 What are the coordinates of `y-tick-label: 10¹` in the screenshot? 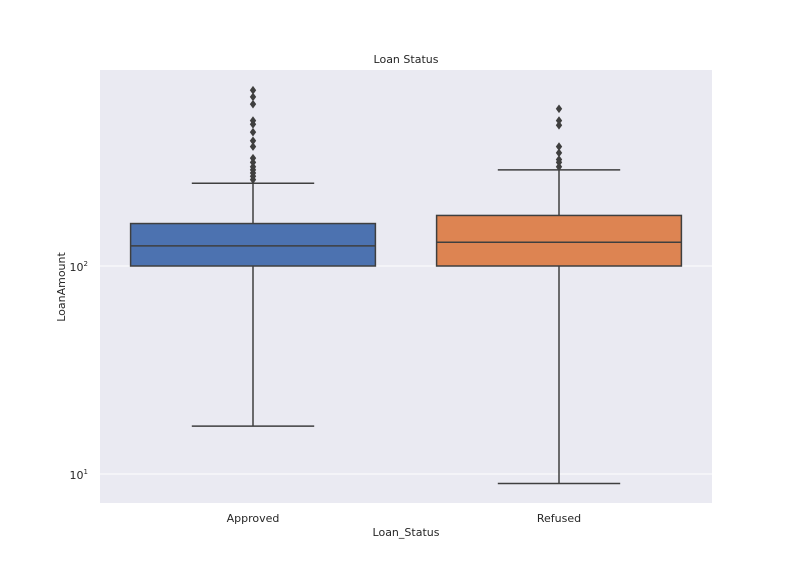 It's located at (79, 475).